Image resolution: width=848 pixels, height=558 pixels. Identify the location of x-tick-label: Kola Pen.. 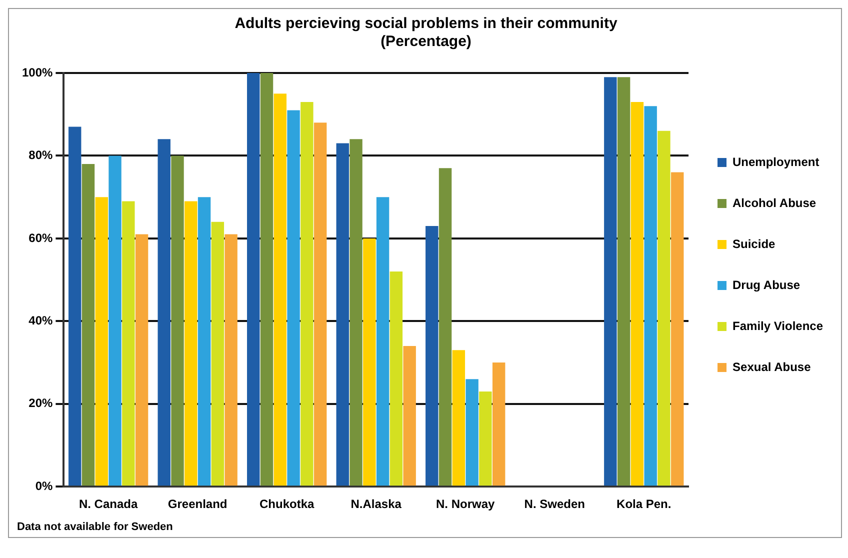
(644, 504).